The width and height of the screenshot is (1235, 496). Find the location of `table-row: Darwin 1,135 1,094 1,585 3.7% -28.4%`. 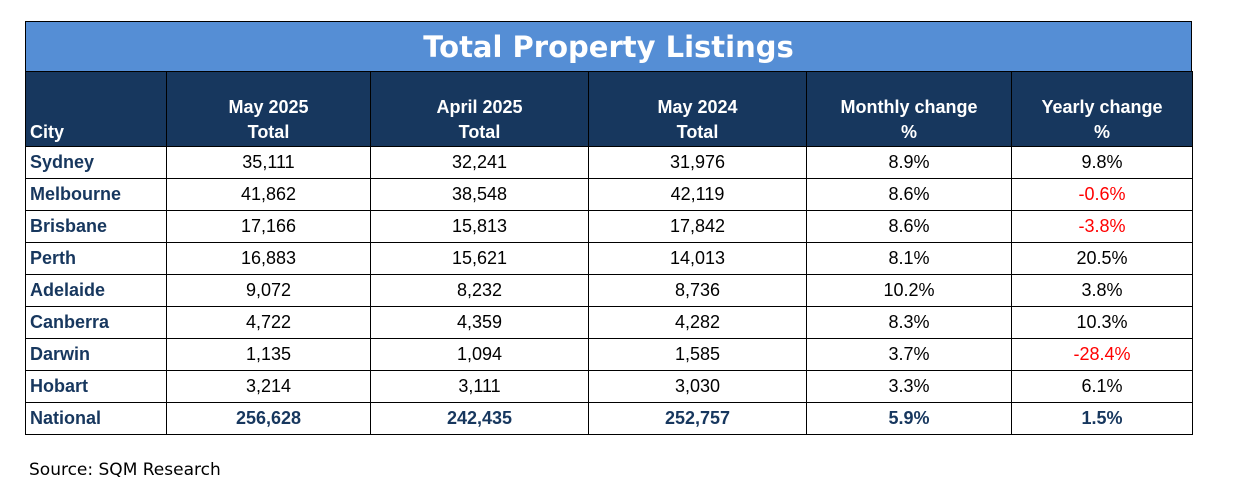

table-row: Darwin 1,135 1,094 1,585 3.7% -28.4% is located at coordinates (609, 354).